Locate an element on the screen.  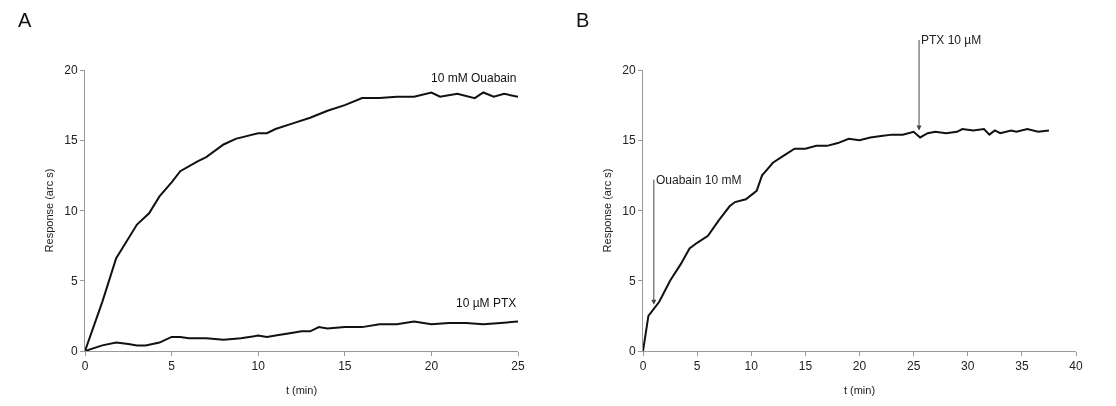
x-tick-label: 35 is located at coordinates (1022, 366).